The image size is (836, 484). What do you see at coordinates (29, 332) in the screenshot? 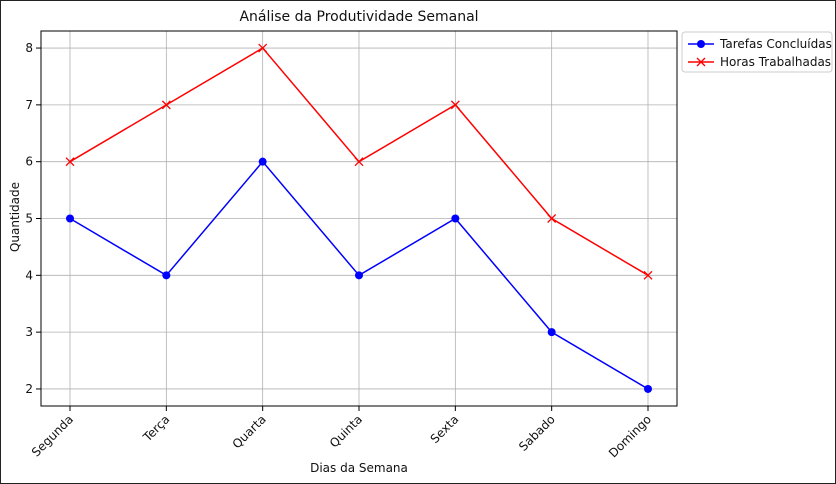
I see `y-tick-label: 3` at bounding box center [29, 332].